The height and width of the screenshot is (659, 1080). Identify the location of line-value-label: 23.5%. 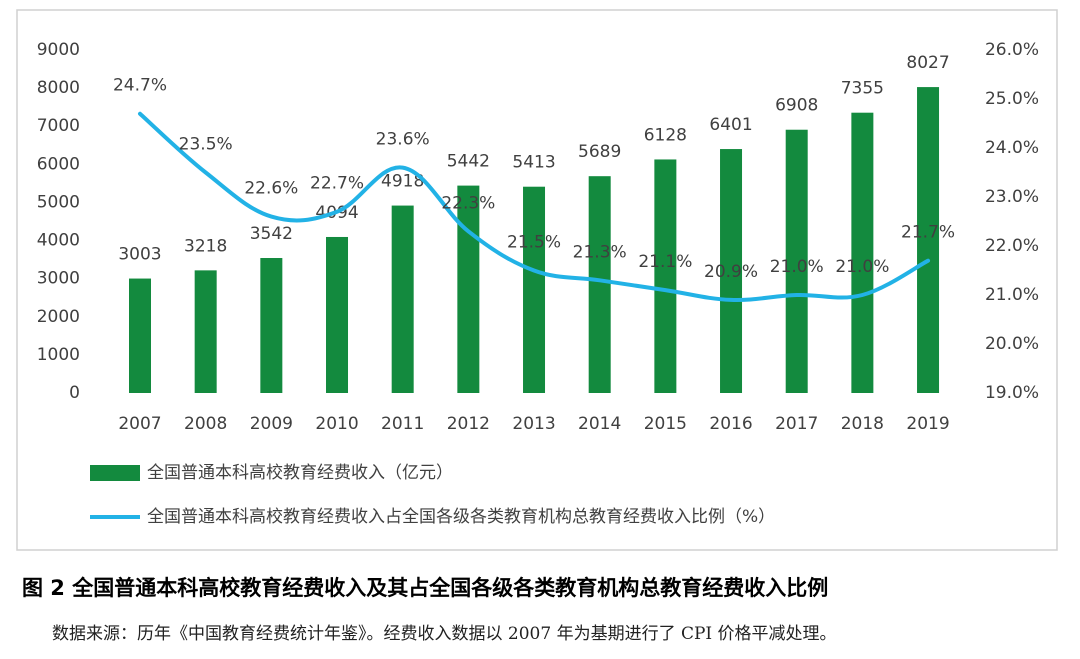
(206, 145).